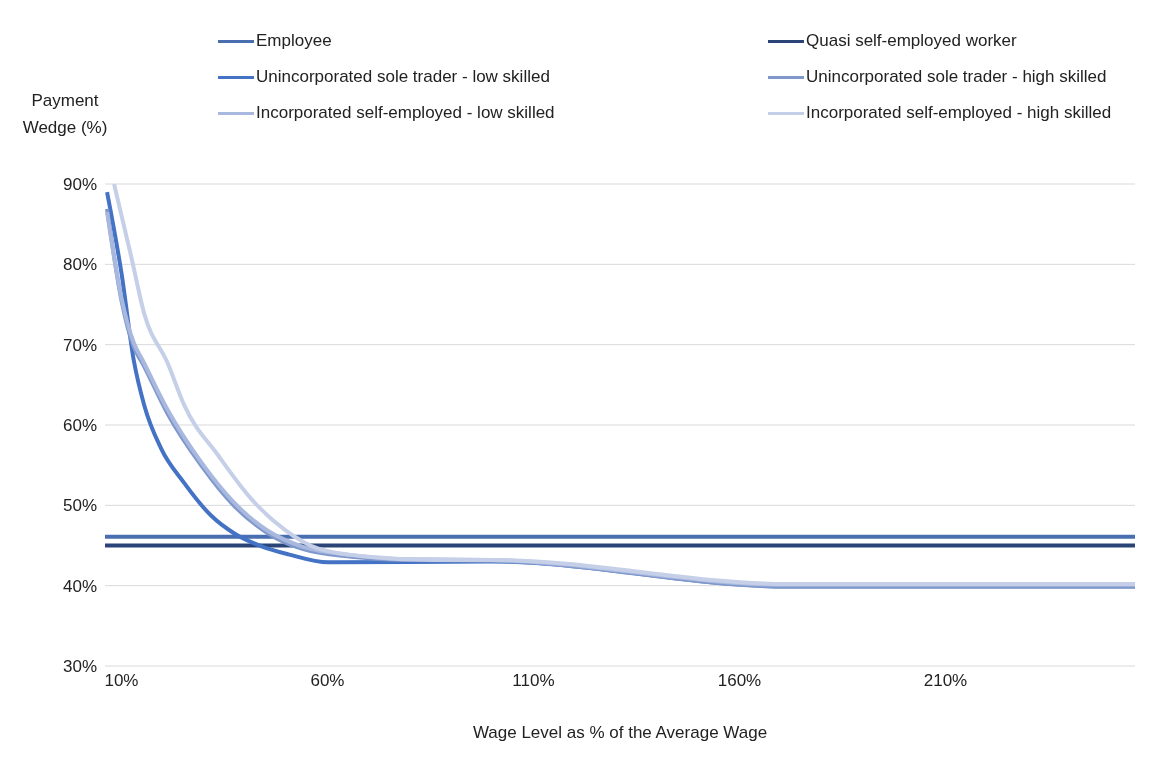 The height and width of the screenshot is (768, 1162). I want to click on y-tick-label: 40%, so click(79, 586).